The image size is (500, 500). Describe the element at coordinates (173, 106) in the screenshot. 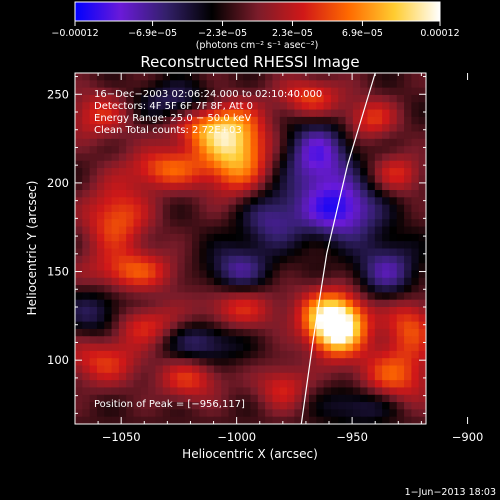

I see `annotation-detectors: Detectors: 4F 5F 6F 7F 8F, Att 0` at that location.